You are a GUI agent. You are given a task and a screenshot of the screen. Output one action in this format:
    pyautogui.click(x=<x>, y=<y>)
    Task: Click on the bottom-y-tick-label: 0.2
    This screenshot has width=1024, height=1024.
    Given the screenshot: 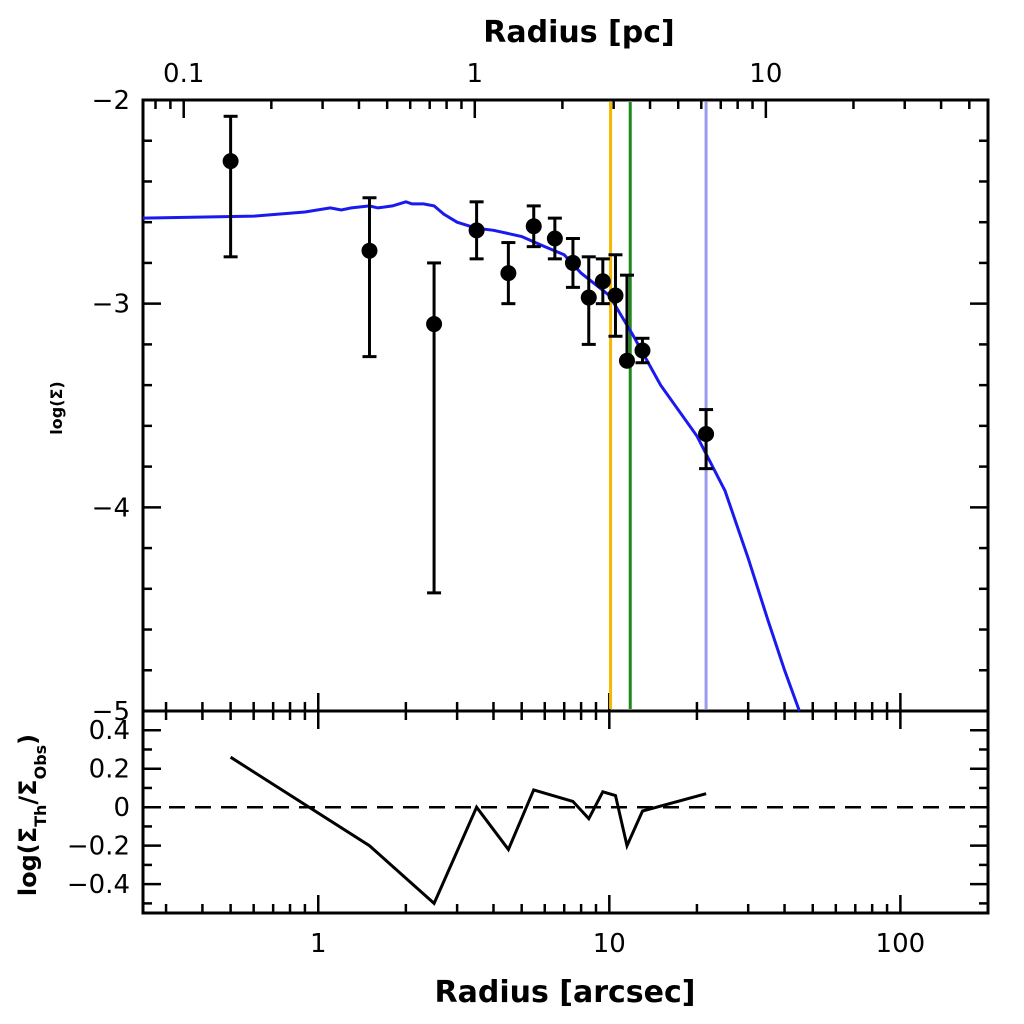 What is the action you would take?
    pyautogui.click(x=109, y=770)
    